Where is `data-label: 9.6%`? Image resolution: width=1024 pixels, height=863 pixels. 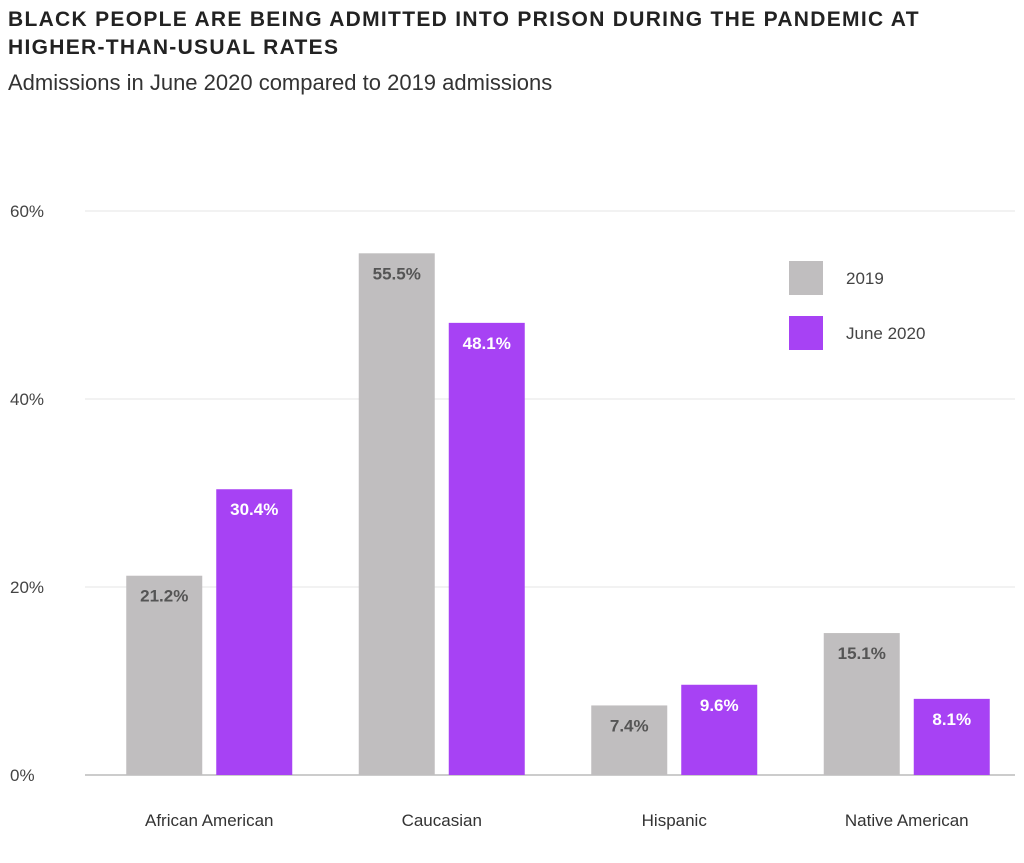
data-label: 9.6% is located at coordinates (719, 705).